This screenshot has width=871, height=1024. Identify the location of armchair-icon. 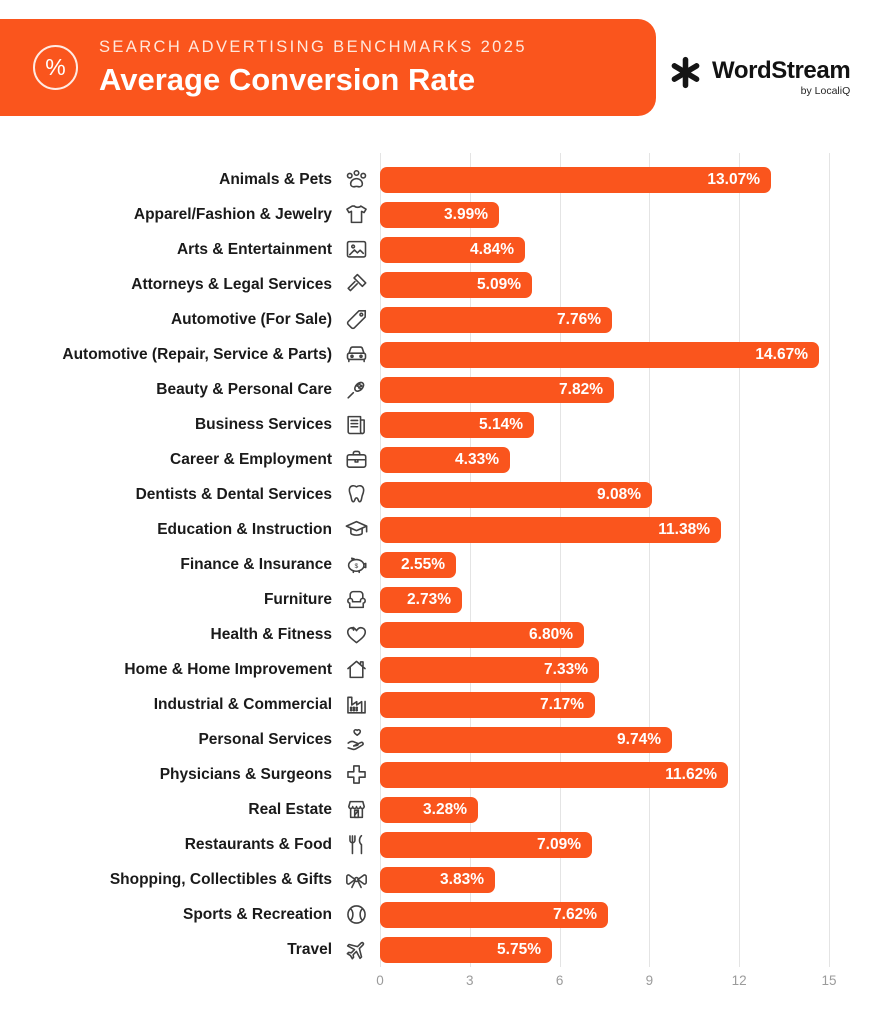
(356, 599).